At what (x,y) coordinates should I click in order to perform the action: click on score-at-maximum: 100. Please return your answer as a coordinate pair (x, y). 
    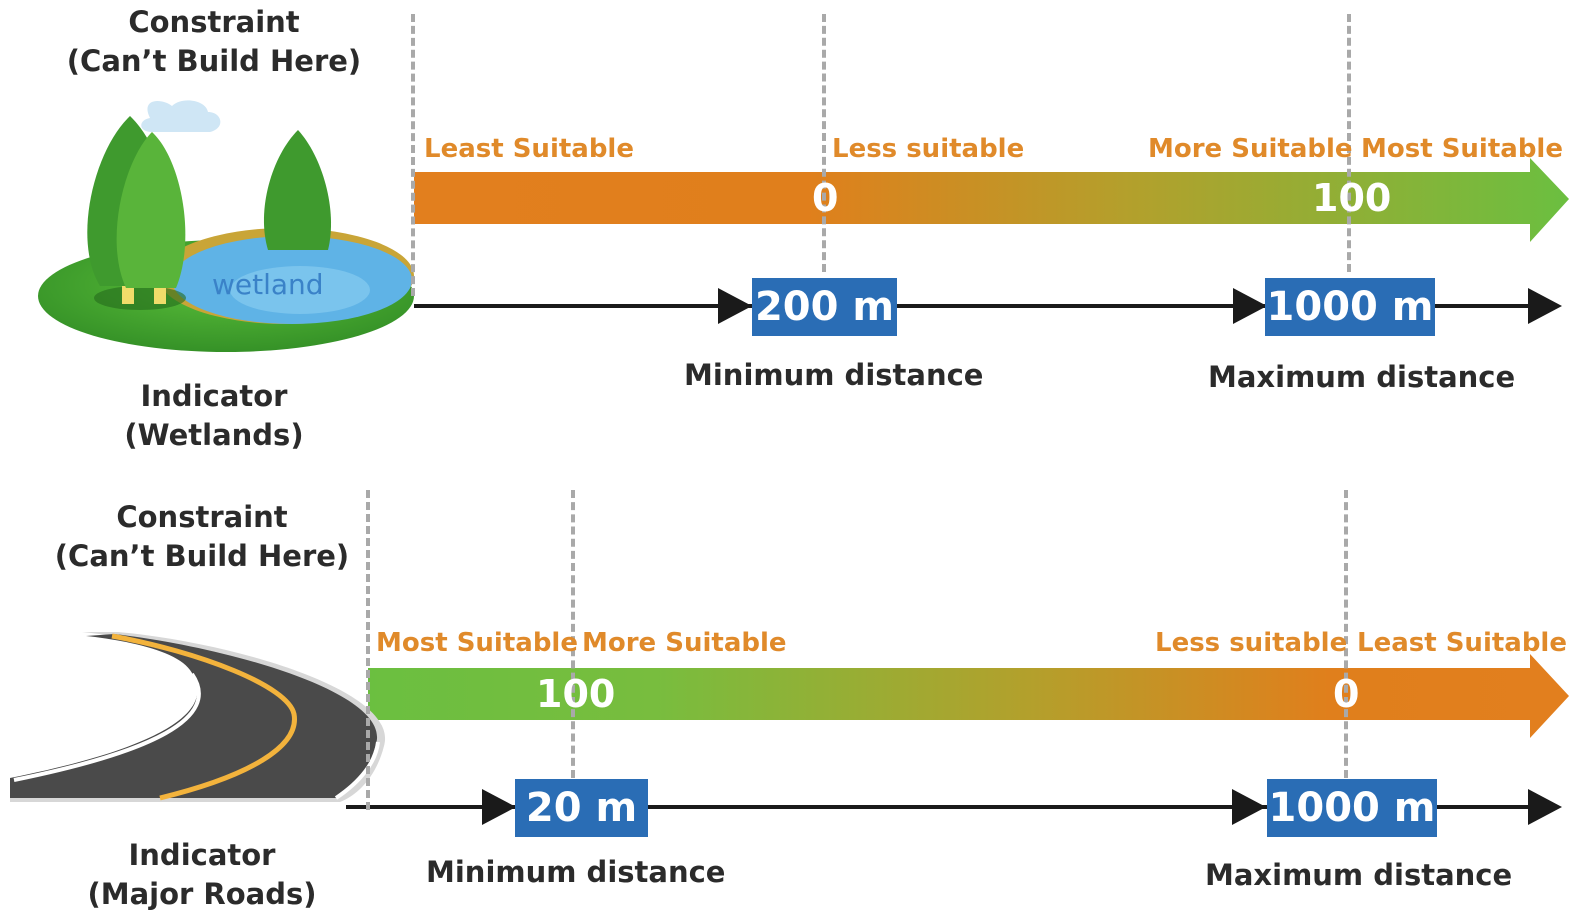
    Looking at the image, I should click on (1352, 198).